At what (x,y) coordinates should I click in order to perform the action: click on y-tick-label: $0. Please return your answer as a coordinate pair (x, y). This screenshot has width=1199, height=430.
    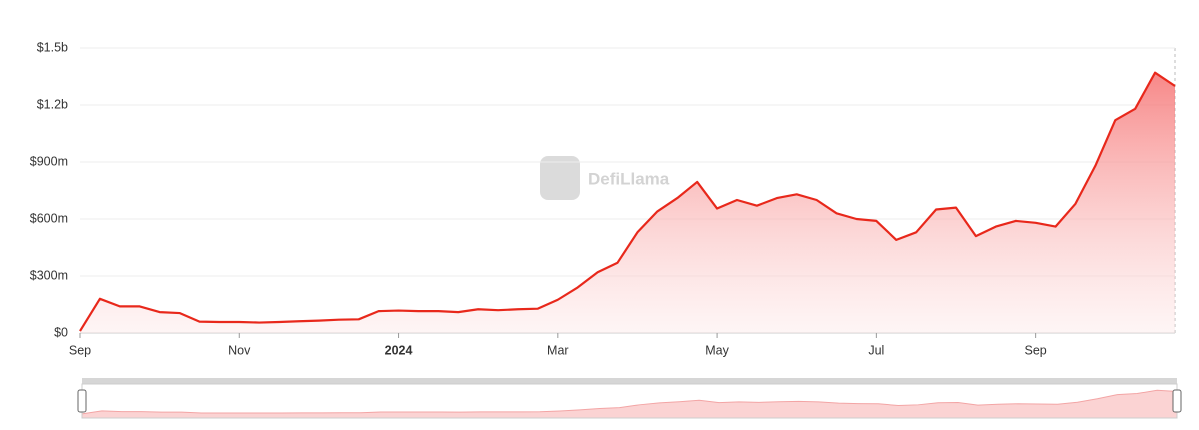
    Looking at the image, I should click on (61, 332).